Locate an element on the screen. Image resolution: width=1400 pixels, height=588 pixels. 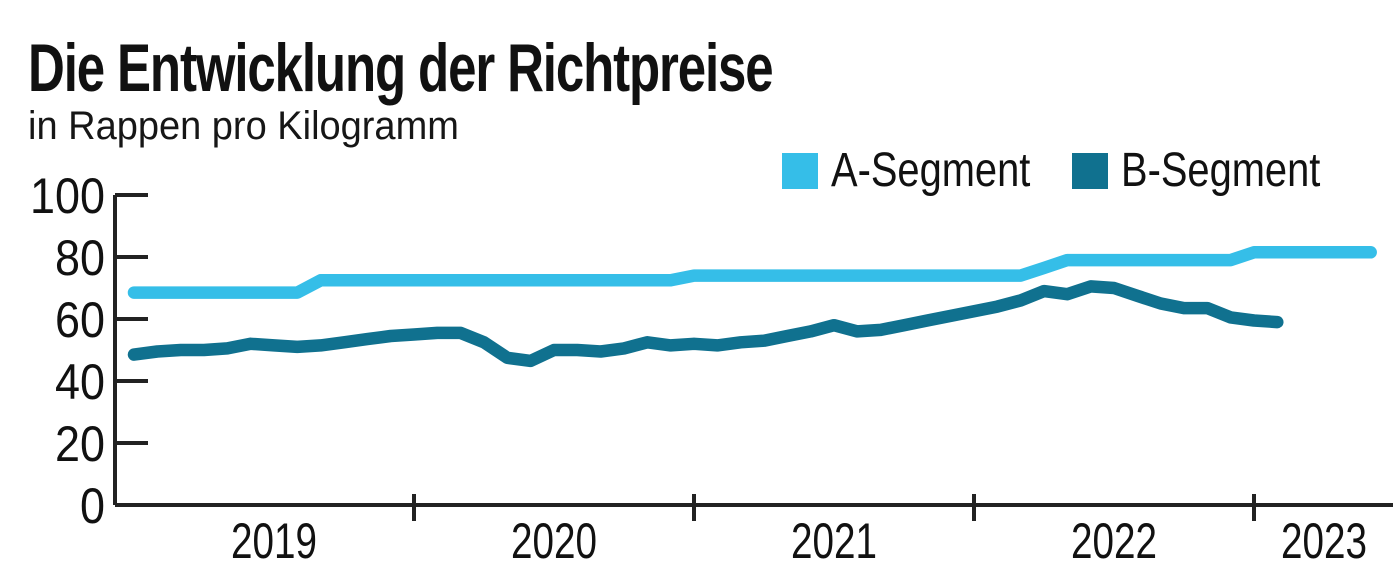
chart-title: Die Entwicklung der Richtpreise is located at coordinates (401, 68).